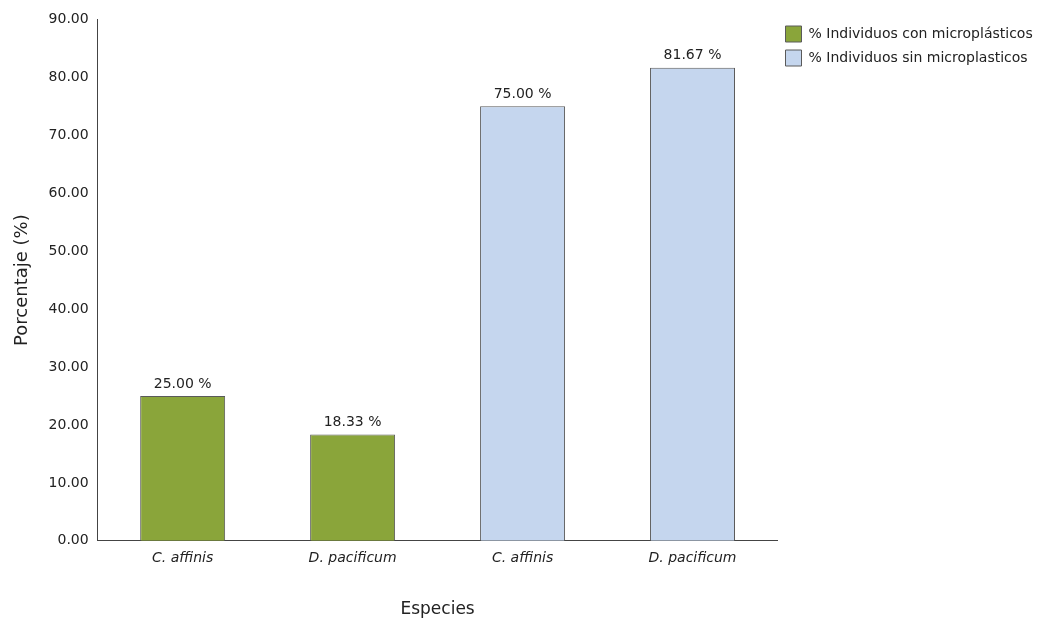  I want to click on y-axis-title: Porcentaje (%), so click(21, 280).